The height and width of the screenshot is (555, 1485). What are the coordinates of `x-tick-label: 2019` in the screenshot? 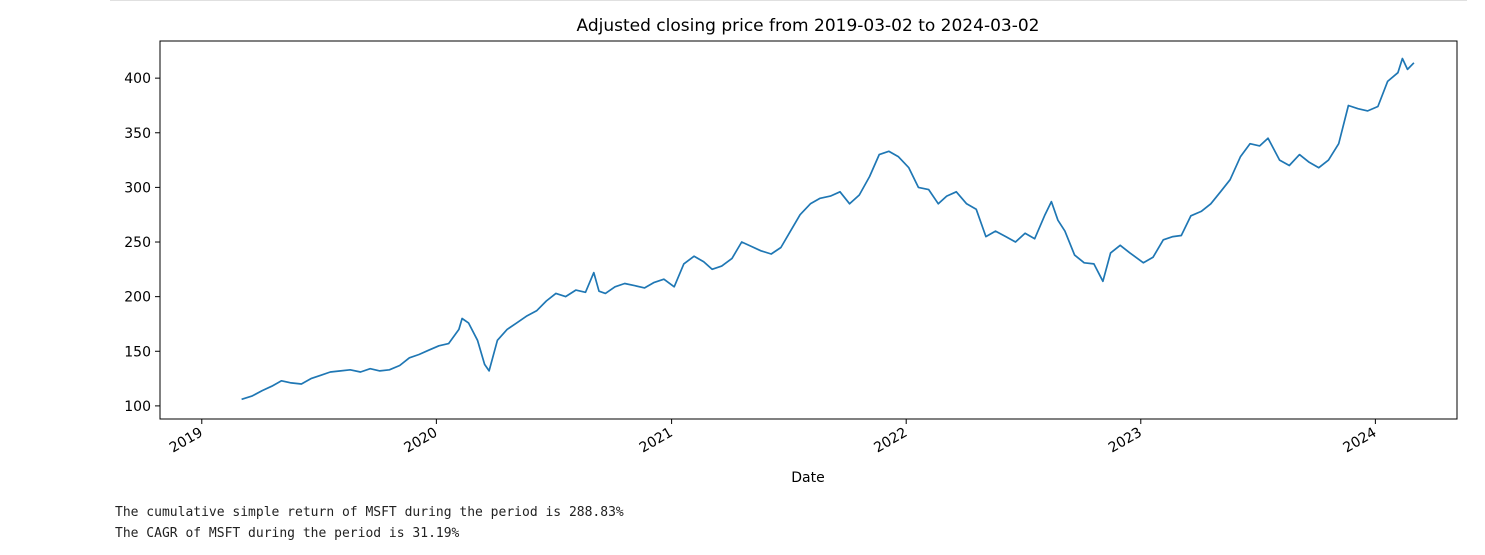 It's located at (186, 441).